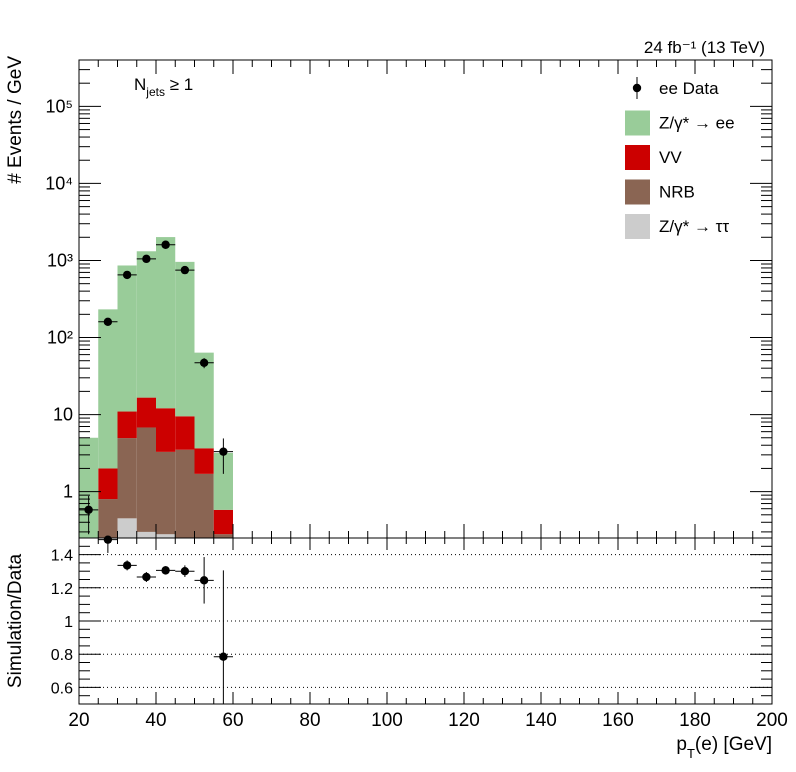 Image resolution: width=796 pixels, height=772 pixels. What do you see at coordinates (464, 720) in the screenshot?
I see `x-tick-label-5: 120` at bounding box center [464, 720].